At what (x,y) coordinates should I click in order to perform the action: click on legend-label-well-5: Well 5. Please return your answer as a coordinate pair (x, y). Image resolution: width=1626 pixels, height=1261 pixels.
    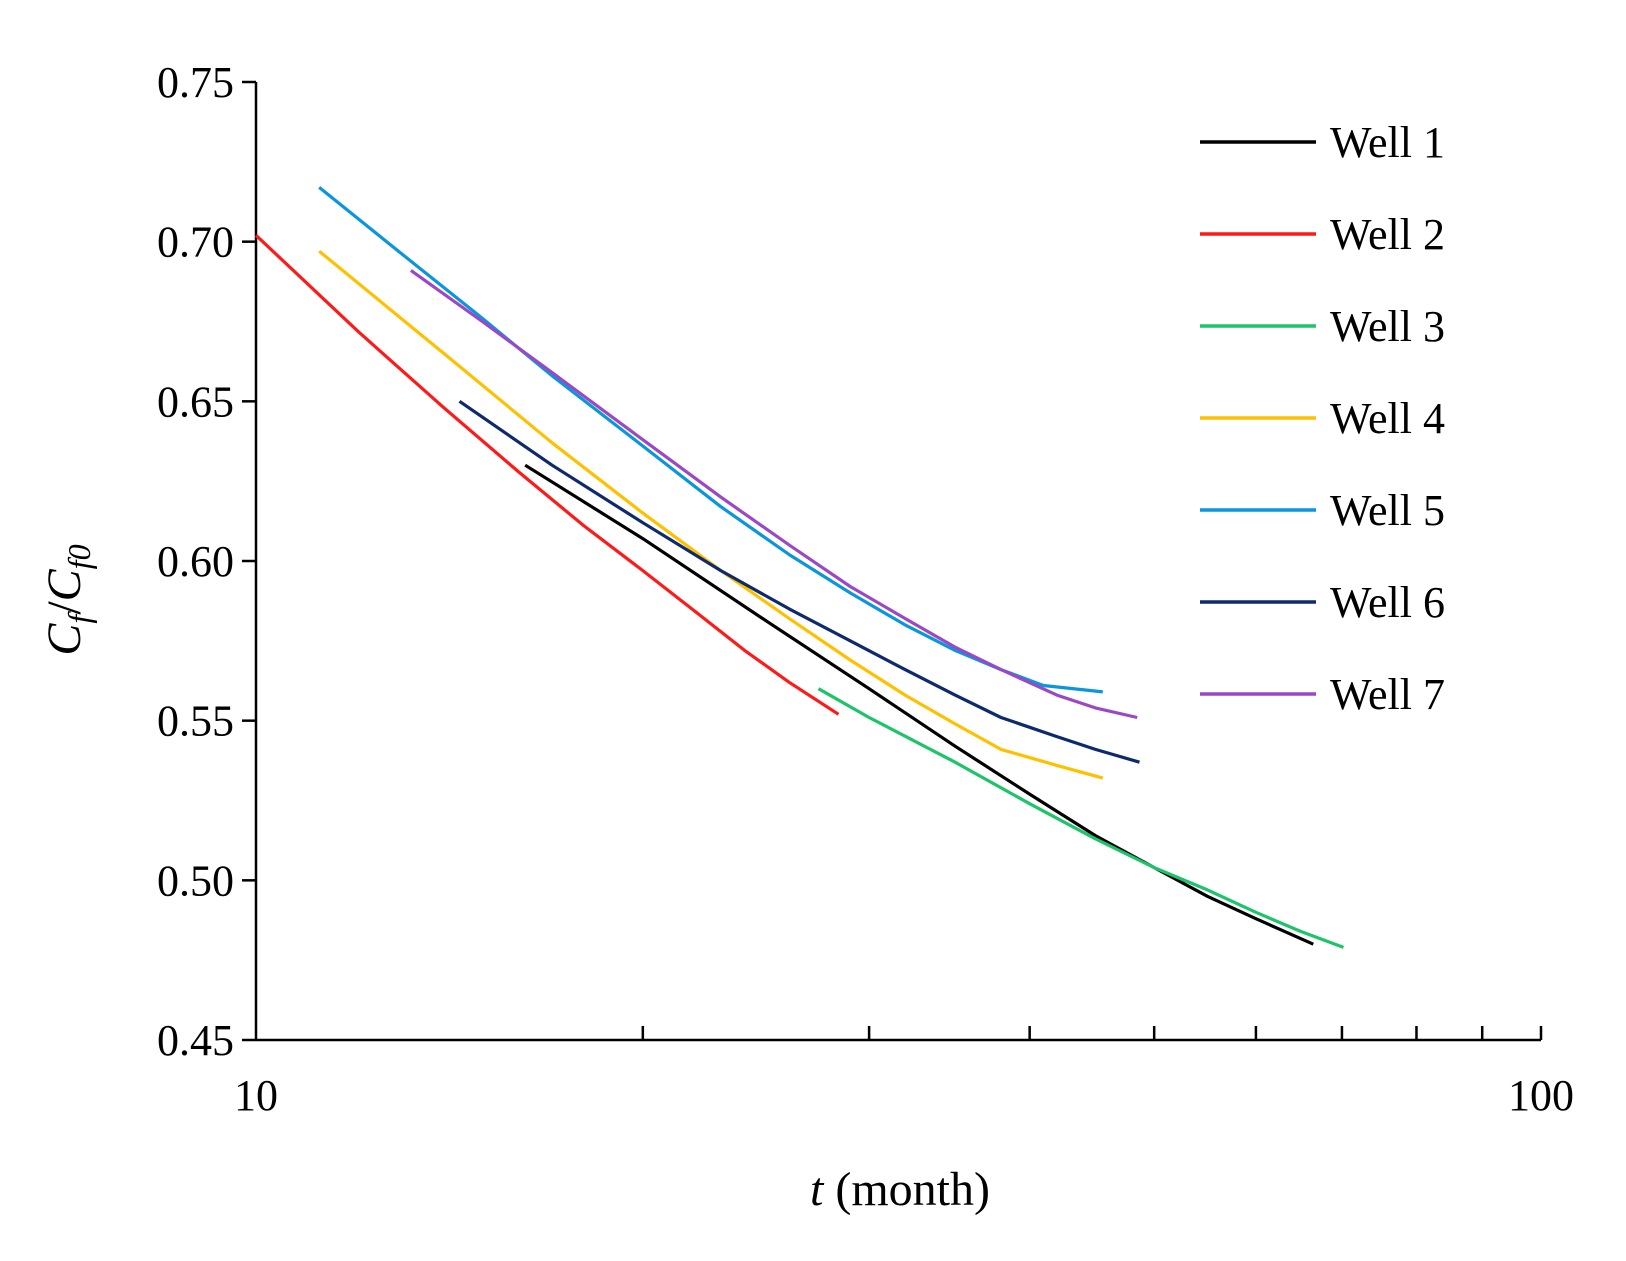
    Looking at the image, I should click on (1387, 510).